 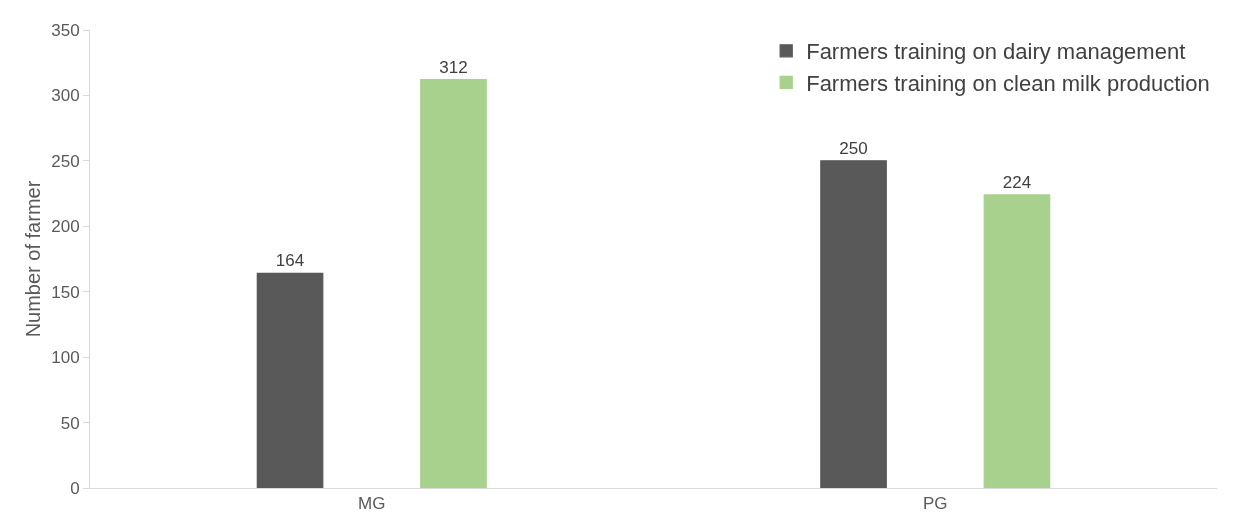 I want to click on data-label: 164, so click(x=290, y=261).